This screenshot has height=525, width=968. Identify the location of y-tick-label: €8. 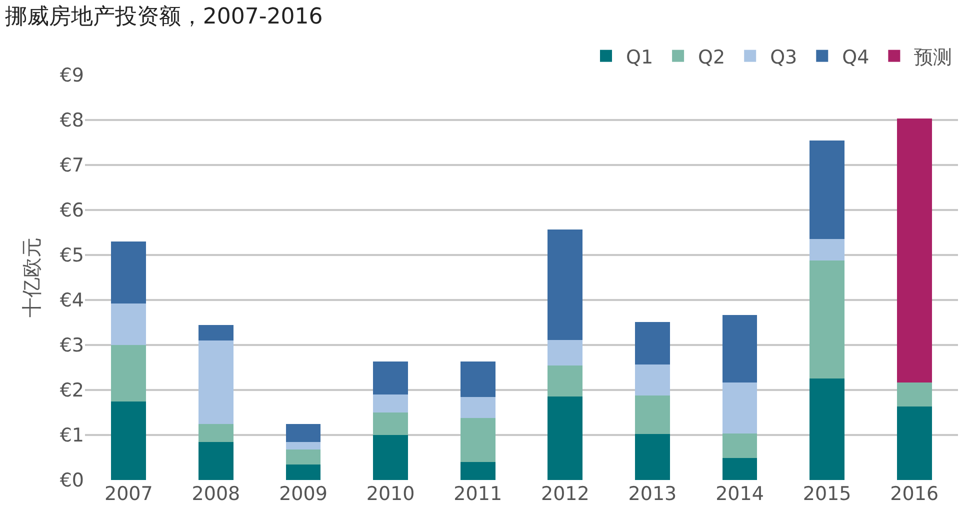
(72, 121).